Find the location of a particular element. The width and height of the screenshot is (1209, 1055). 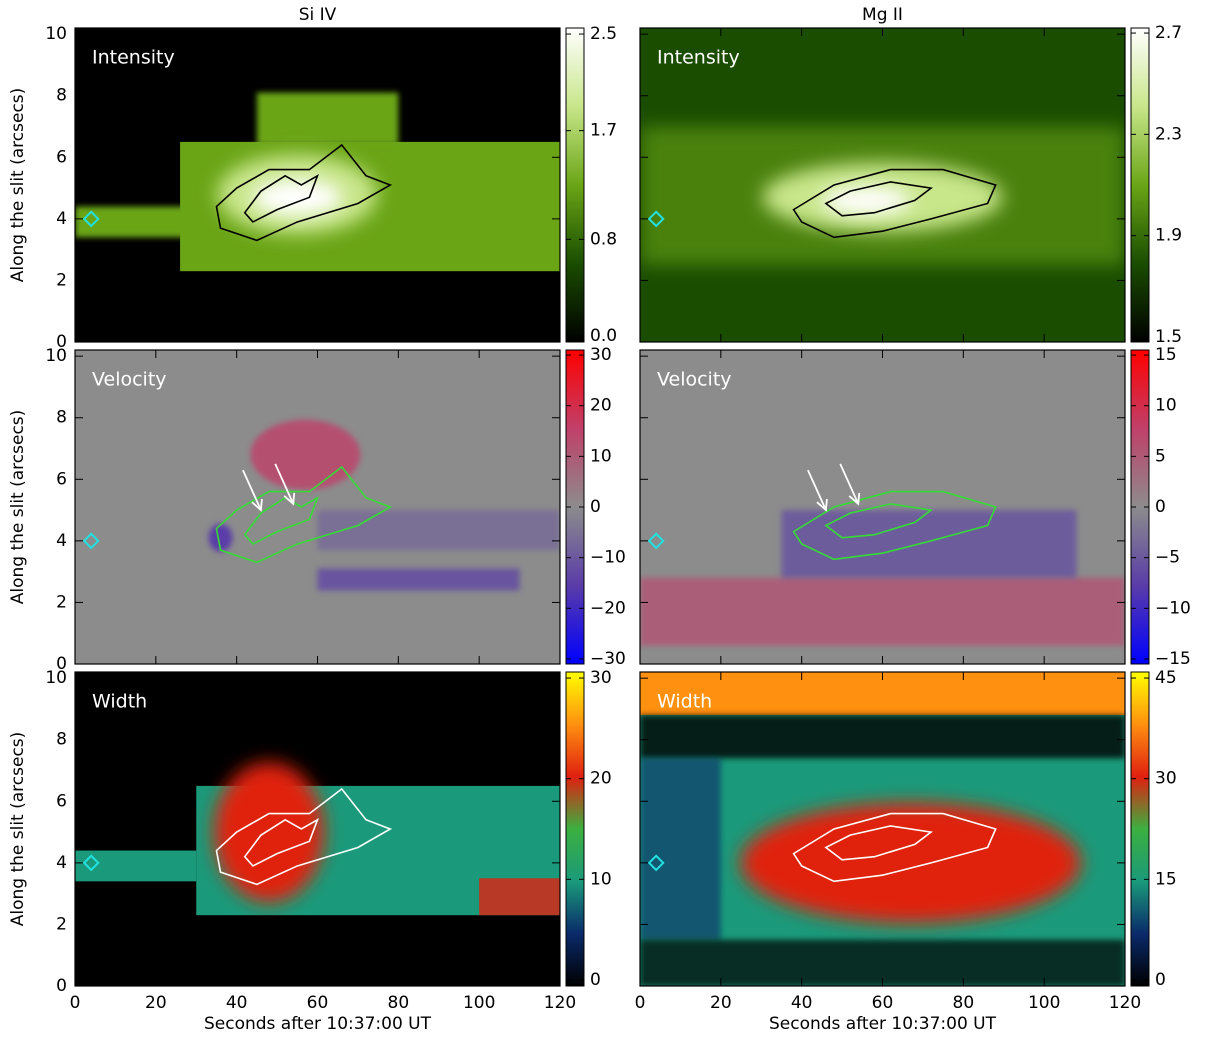

colorbar-tick-label: 5 is located at coordinates (1160, 456).